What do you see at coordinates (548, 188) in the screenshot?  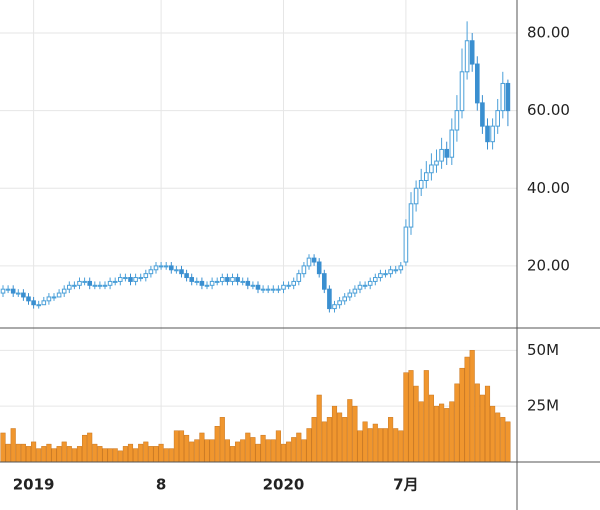 I see `y-tick-label: 40.00` at bounding box center [548, 188].